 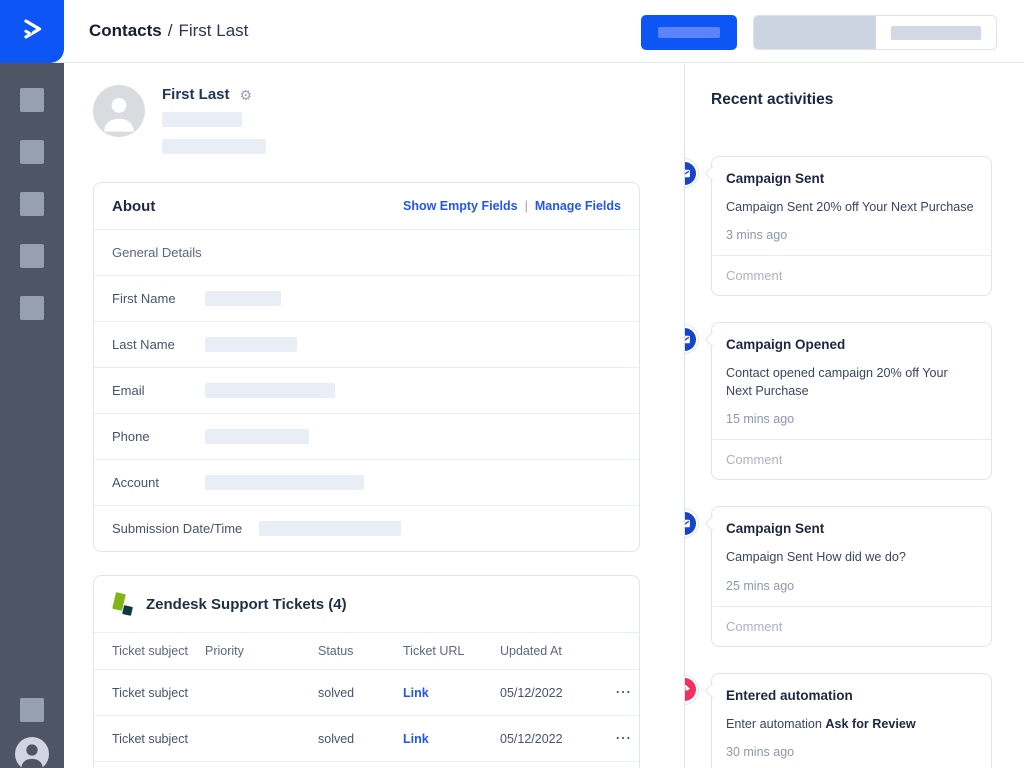 What do you see at coordinates (32, 415) in the screenshot?
I see `sidebar-nav` at bounding box center [32, 415].